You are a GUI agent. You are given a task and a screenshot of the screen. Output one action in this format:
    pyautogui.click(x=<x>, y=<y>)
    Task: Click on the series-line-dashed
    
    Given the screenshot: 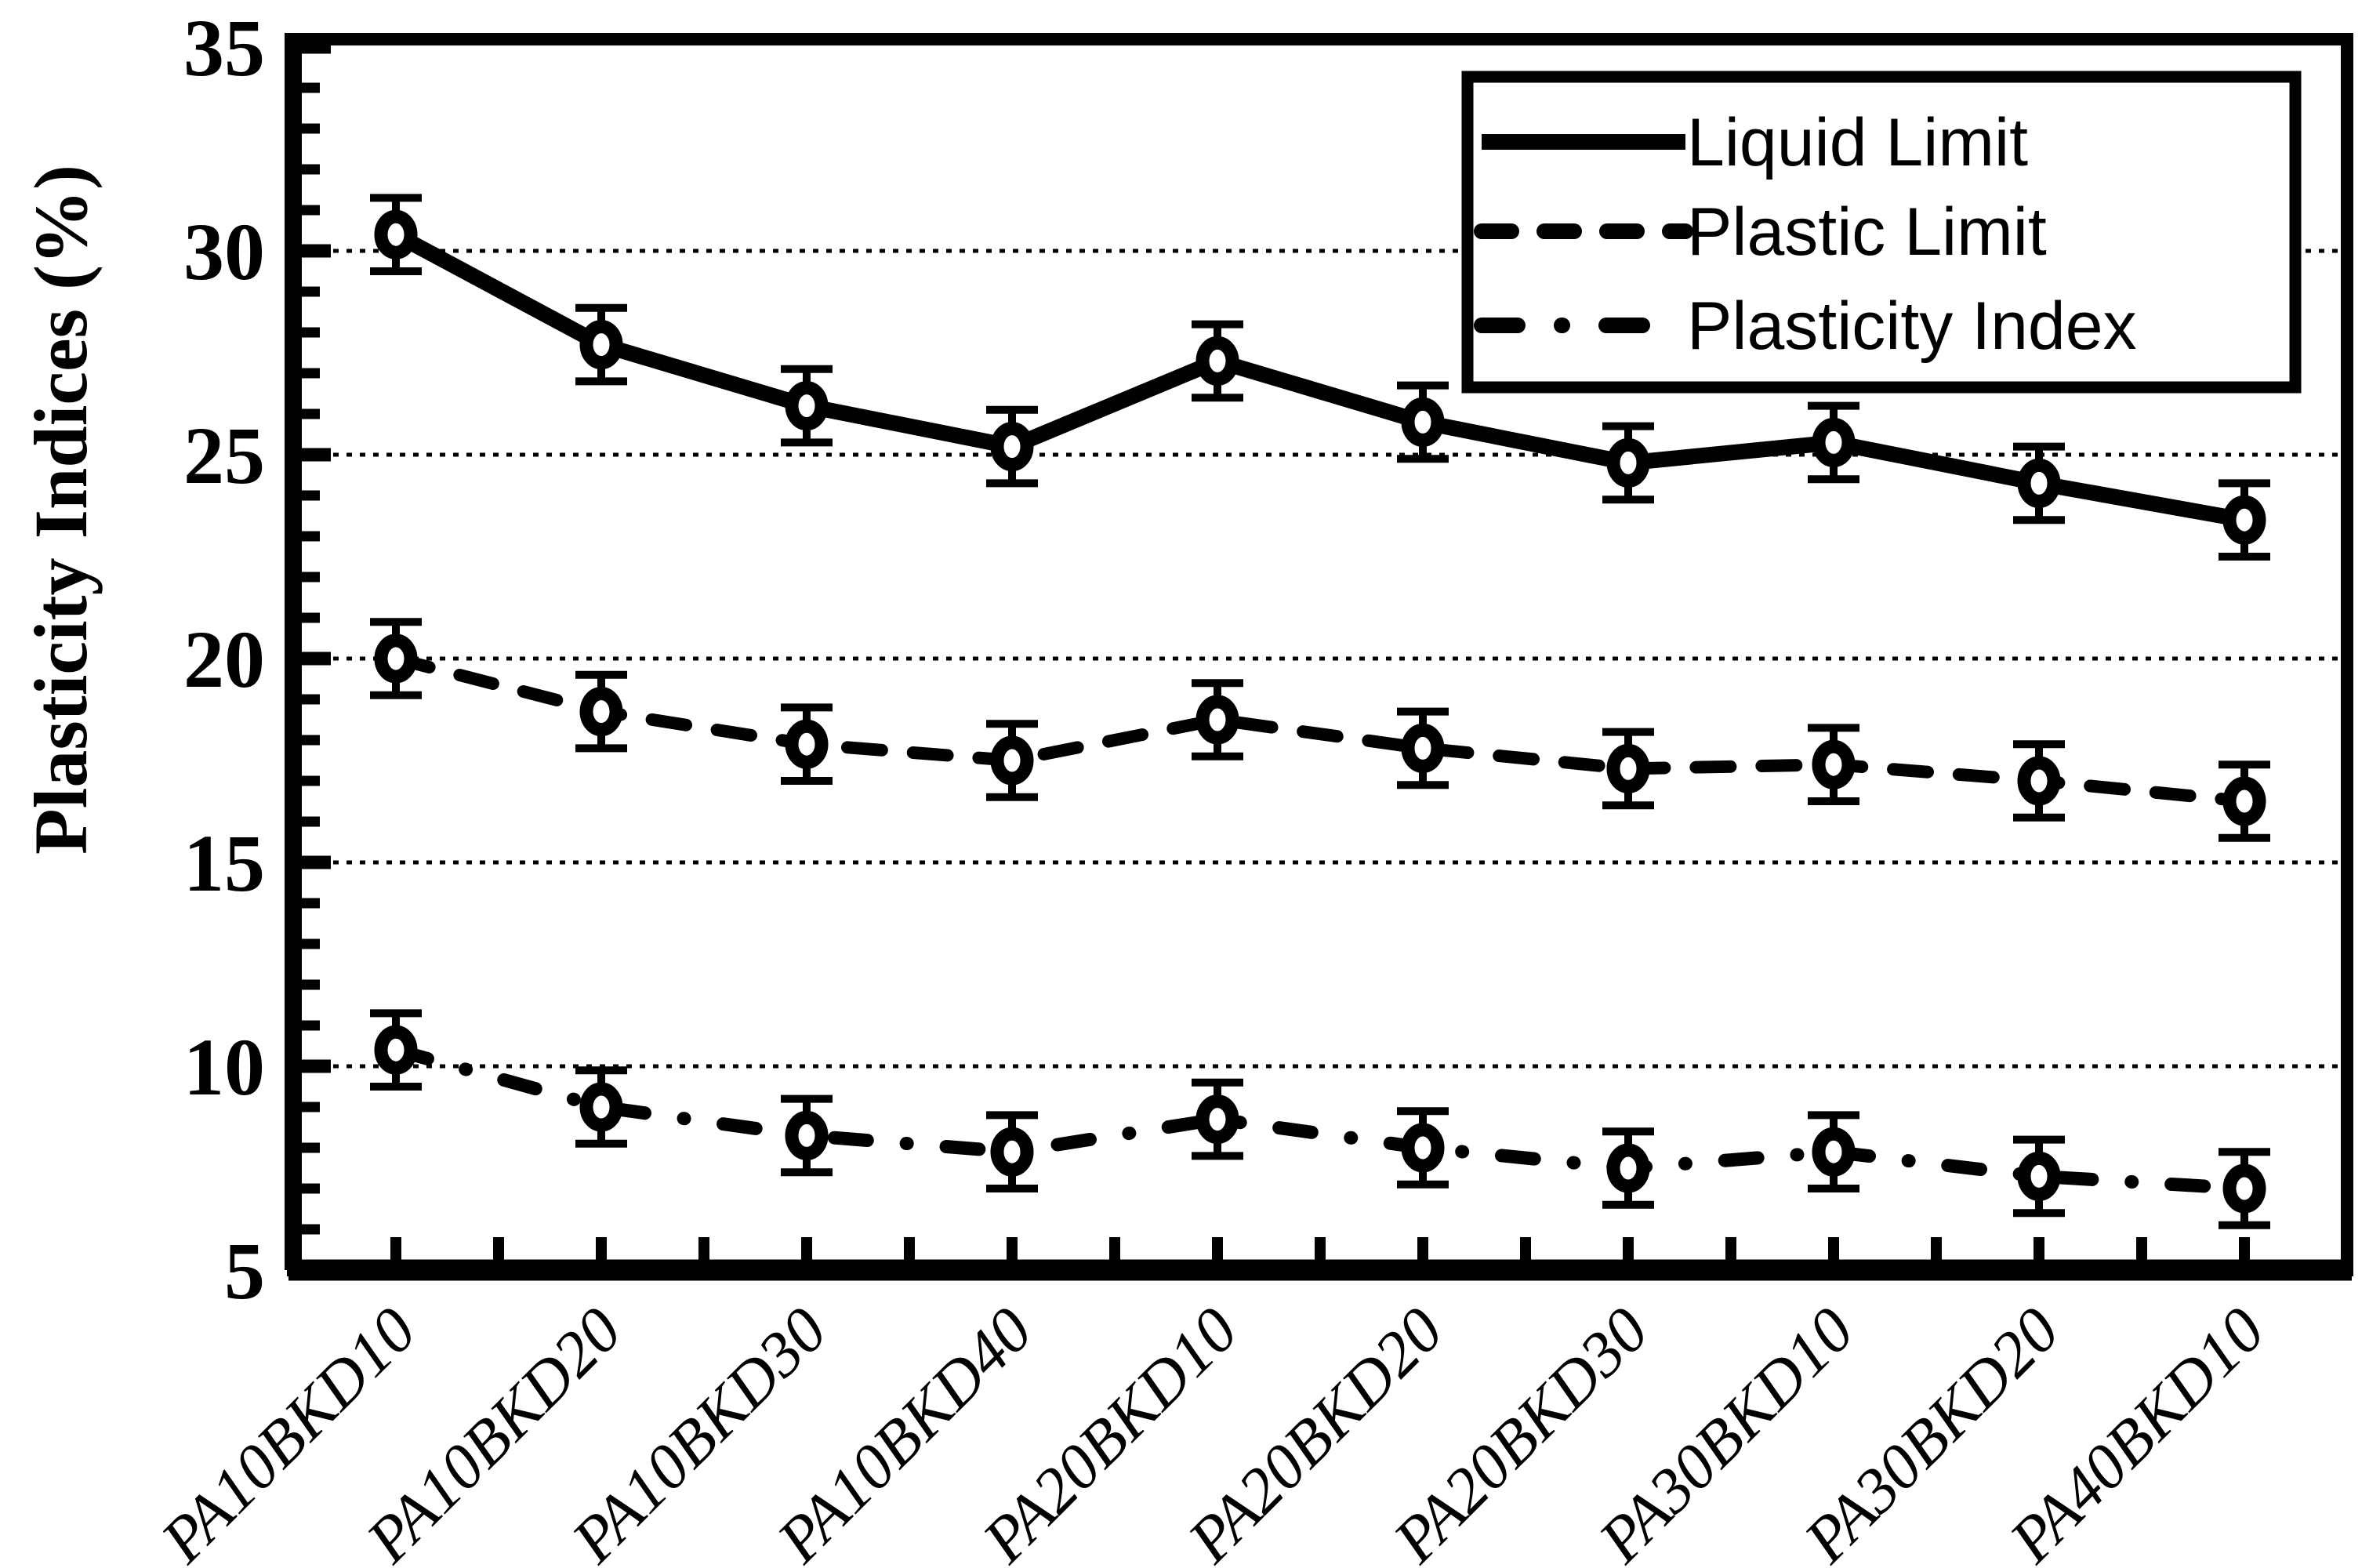 What is the action you would take?
    pyautogui.click(x=1320, y=730)
    